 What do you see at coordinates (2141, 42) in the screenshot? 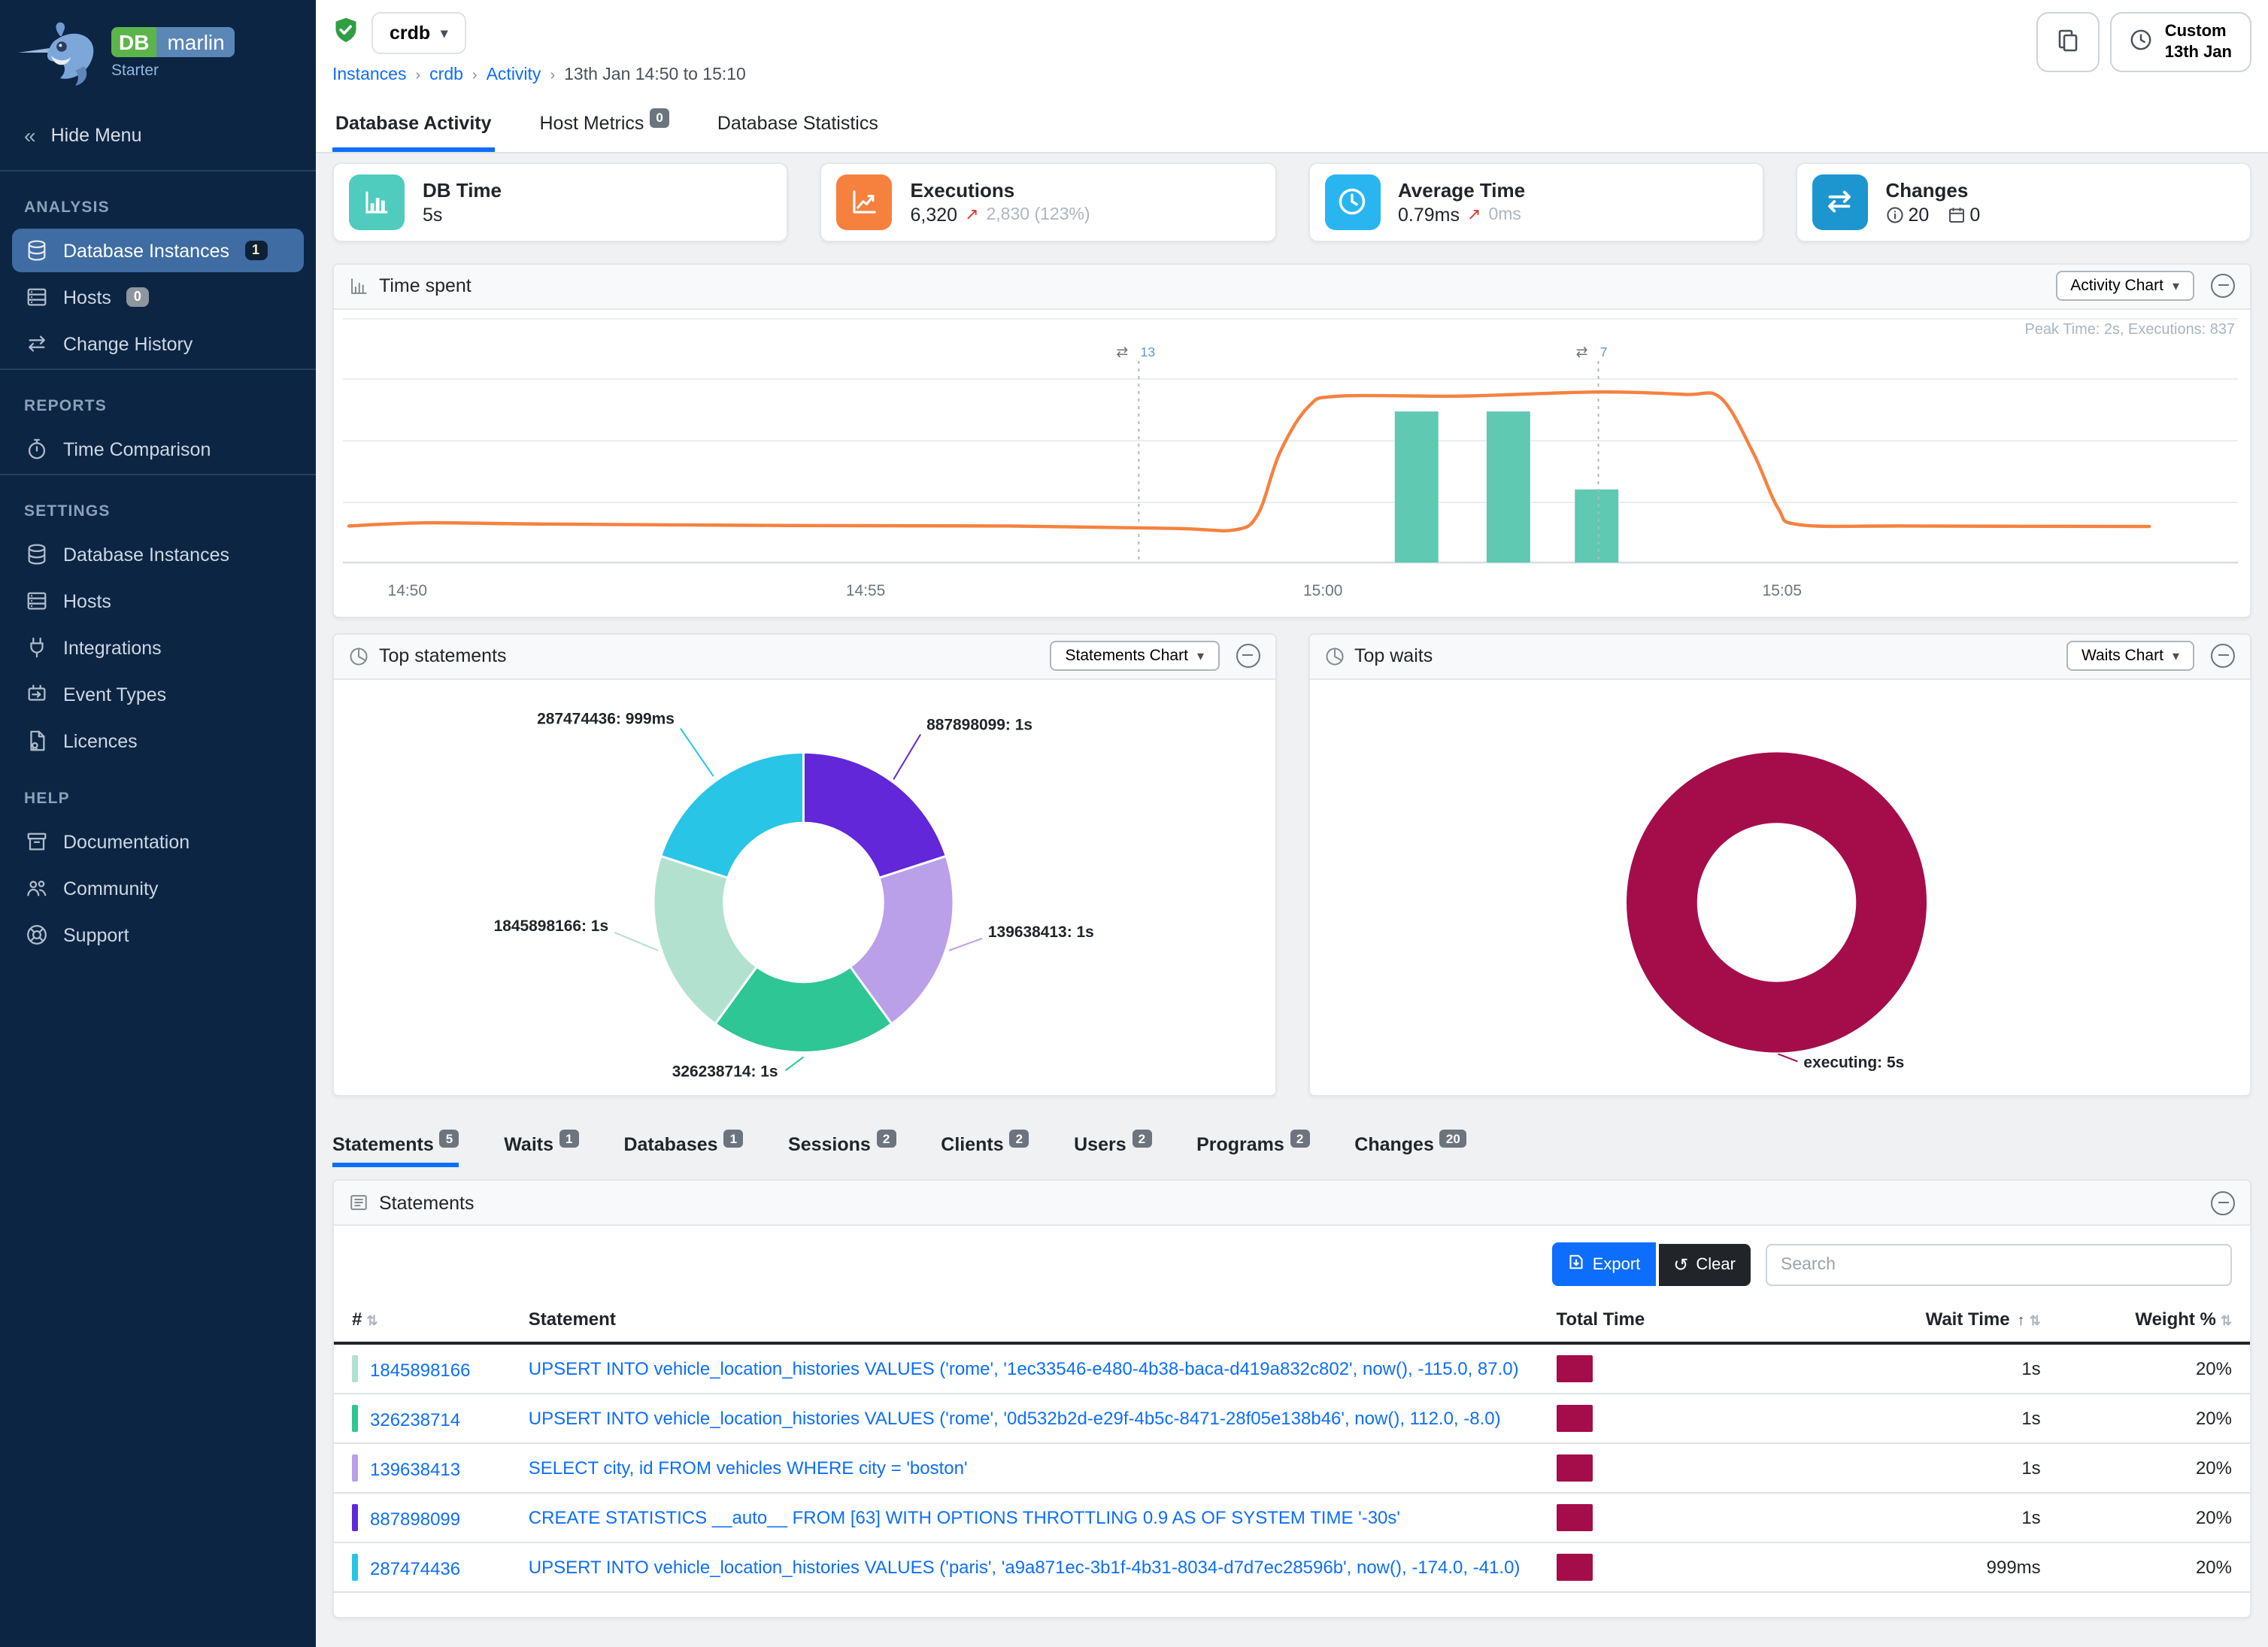
I see `clock-icon` at bounding box center [2141, 42].